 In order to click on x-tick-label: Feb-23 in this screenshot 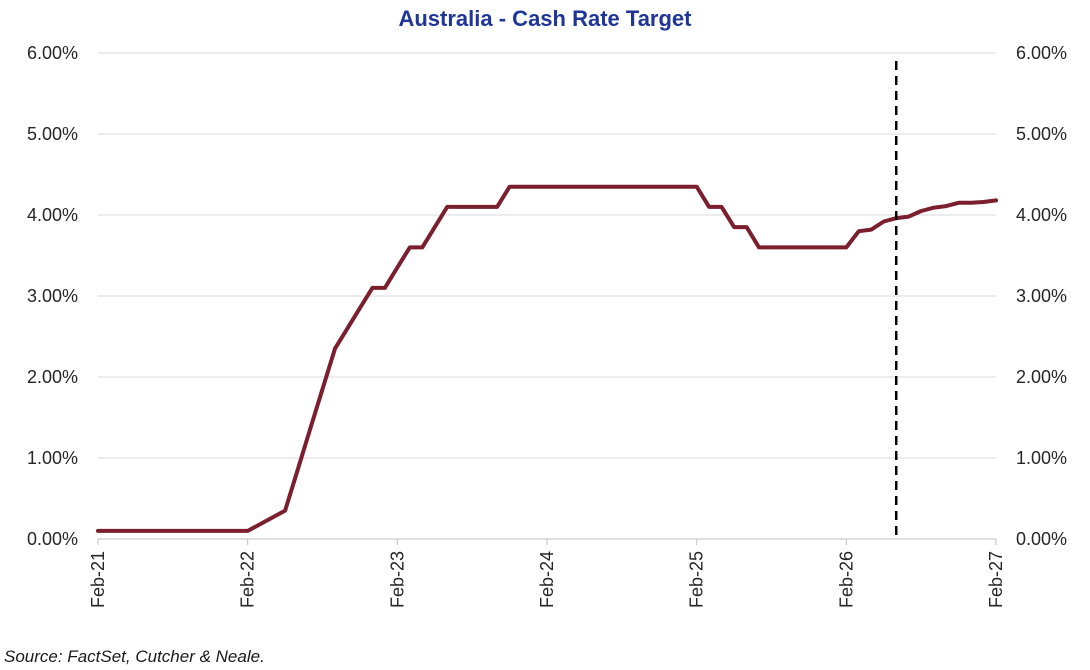, I will do `click(397, 579)`.